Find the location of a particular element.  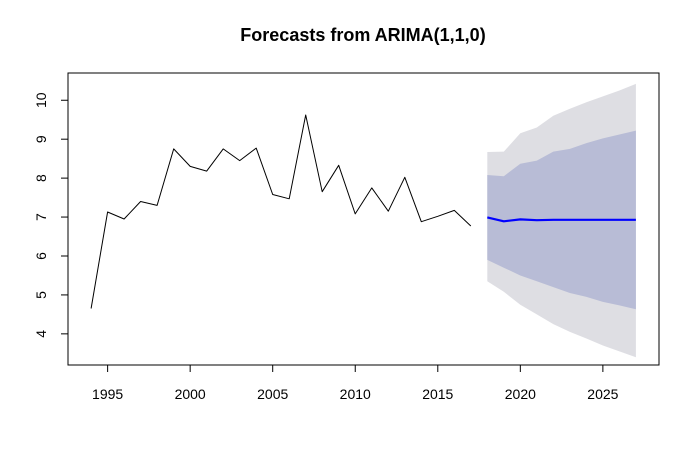

x-tick-label: 2020 is located at coordinates (520, 394).